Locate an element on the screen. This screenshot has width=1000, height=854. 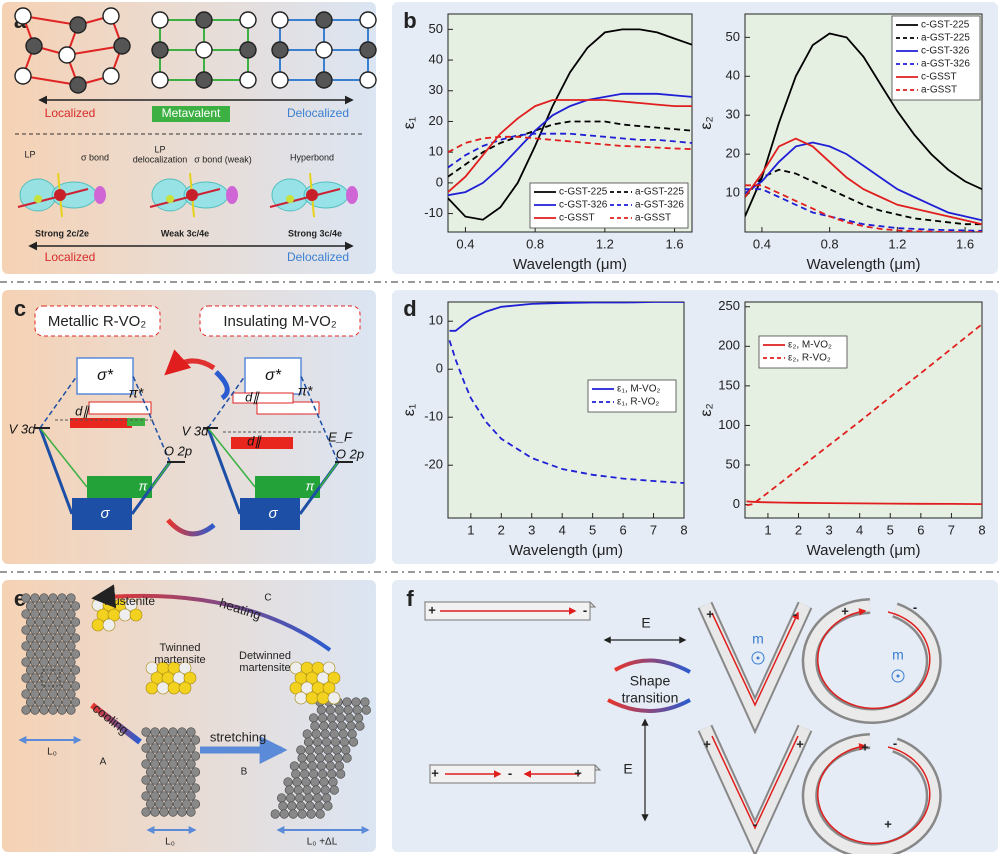
legend-label: ε₂, R-VO₂ is located at coordinates (809, 358).